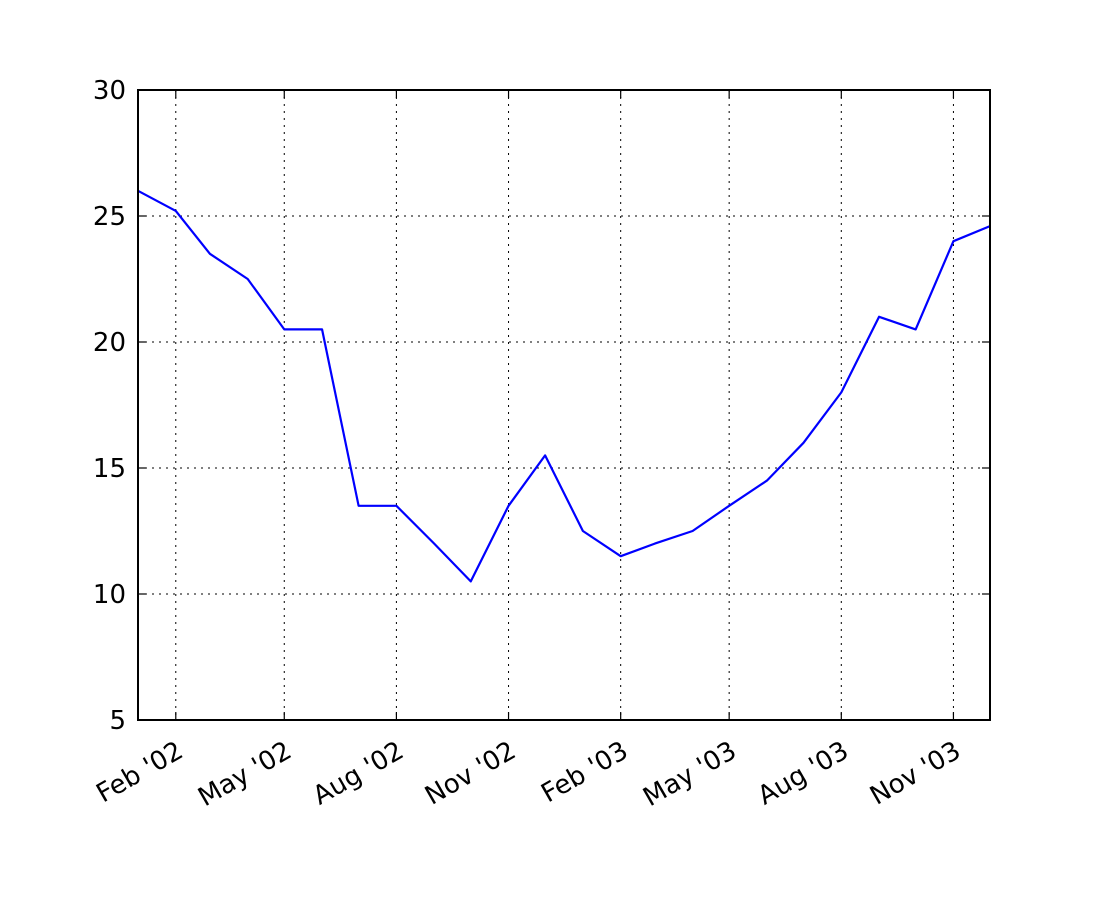 The width and height of the screenshot is (1100, 904). What do you see at coordinates (470, 774) in the screenshot?
I see `x-tick-label: Nov '02` at bounding box center [470, 774].